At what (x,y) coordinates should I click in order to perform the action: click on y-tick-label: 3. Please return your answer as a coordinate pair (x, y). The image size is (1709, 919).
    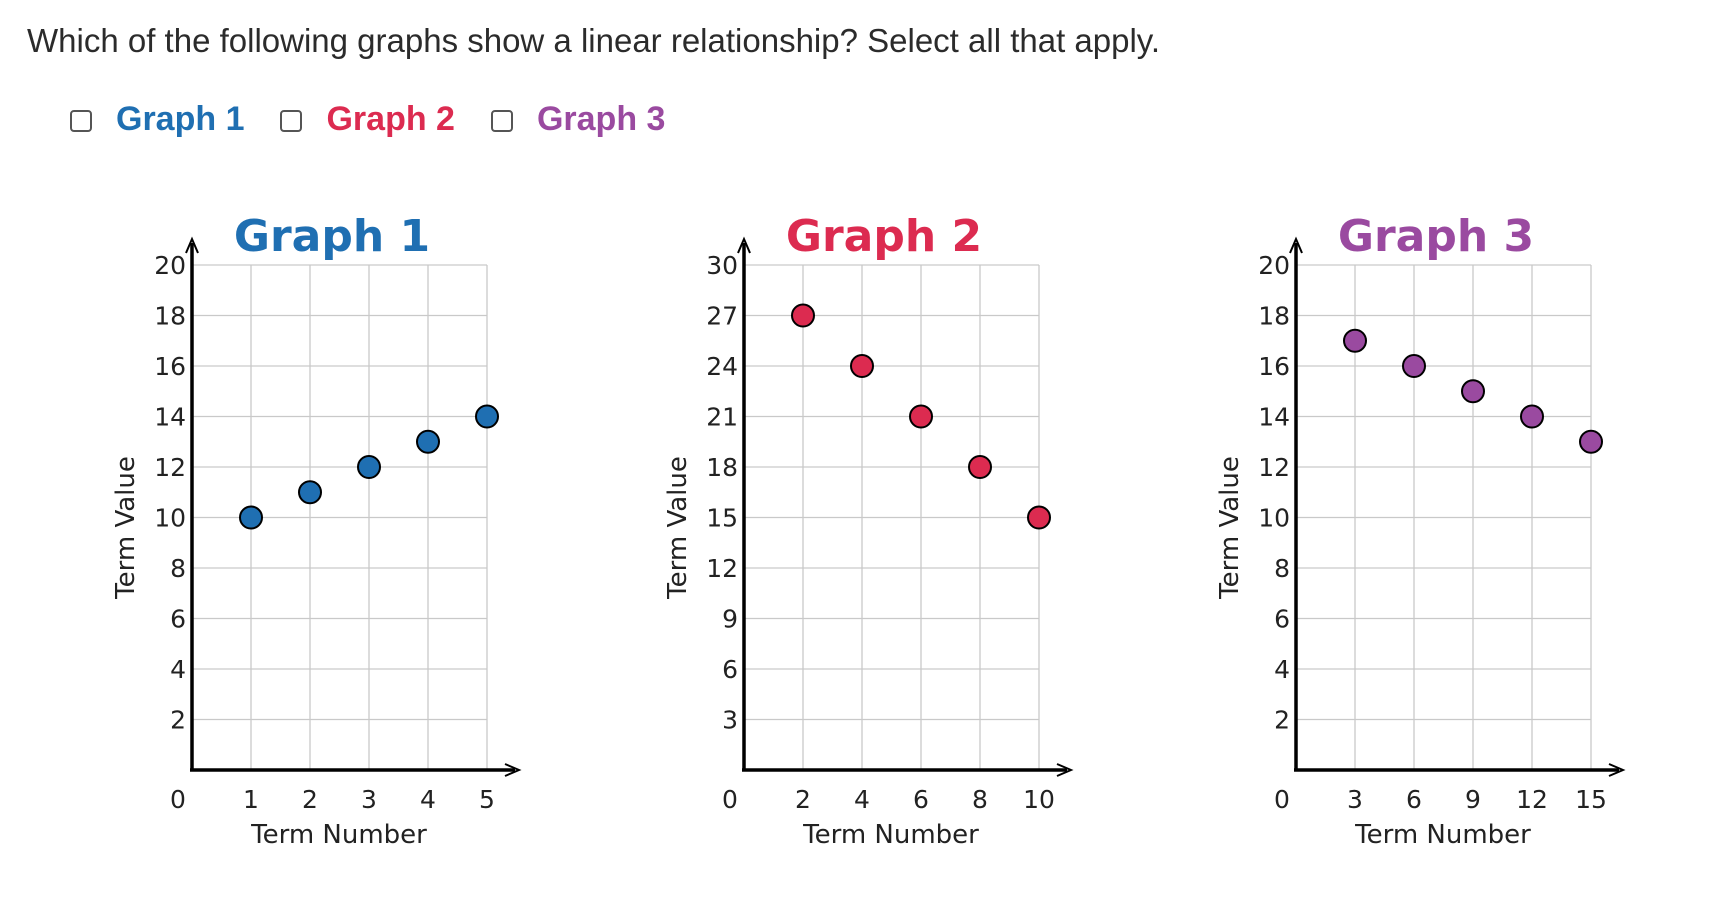
    Looking at the image, I should click on (730, 720).